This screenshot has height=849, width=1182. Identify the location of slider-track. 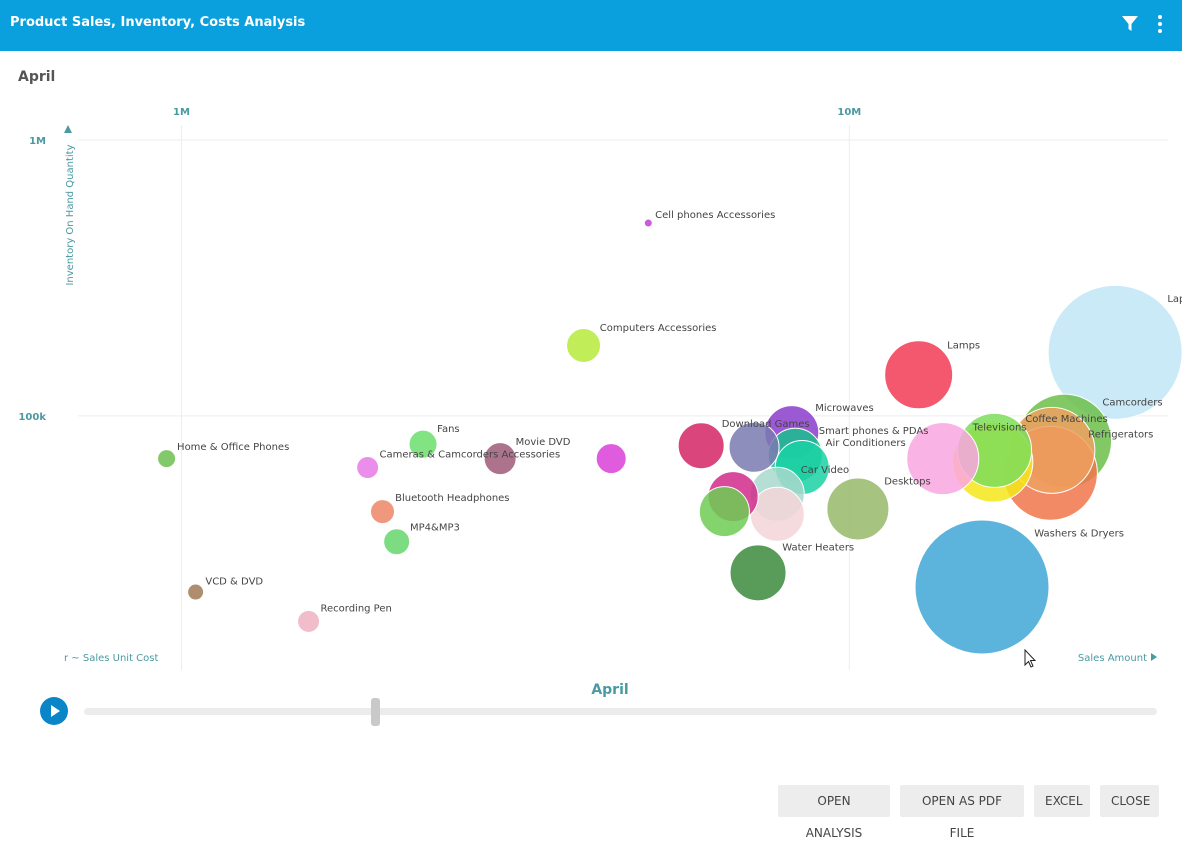
(620, 711).